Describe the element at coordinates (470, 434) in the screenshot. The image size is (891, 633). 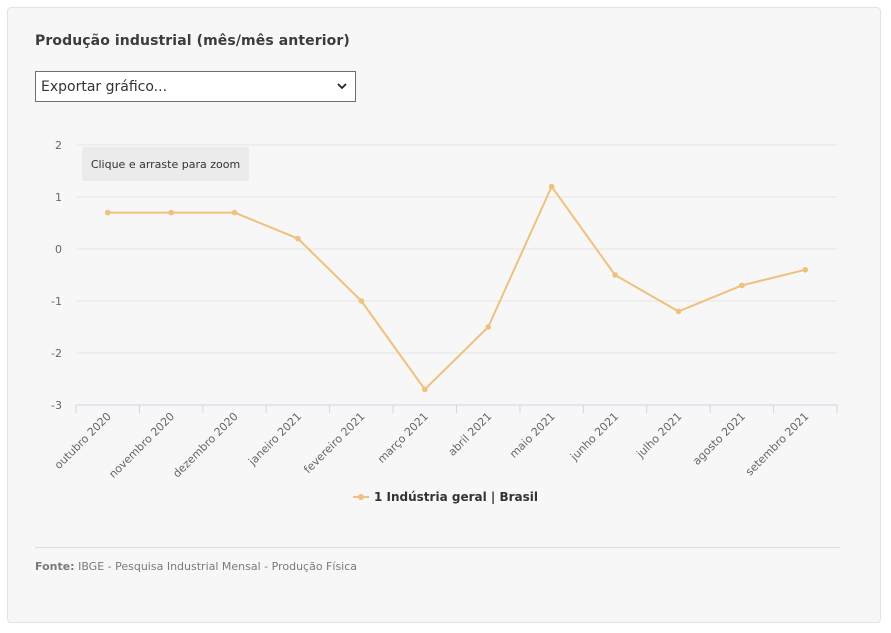
I see `x-tick-label: abril 2021` at that location.